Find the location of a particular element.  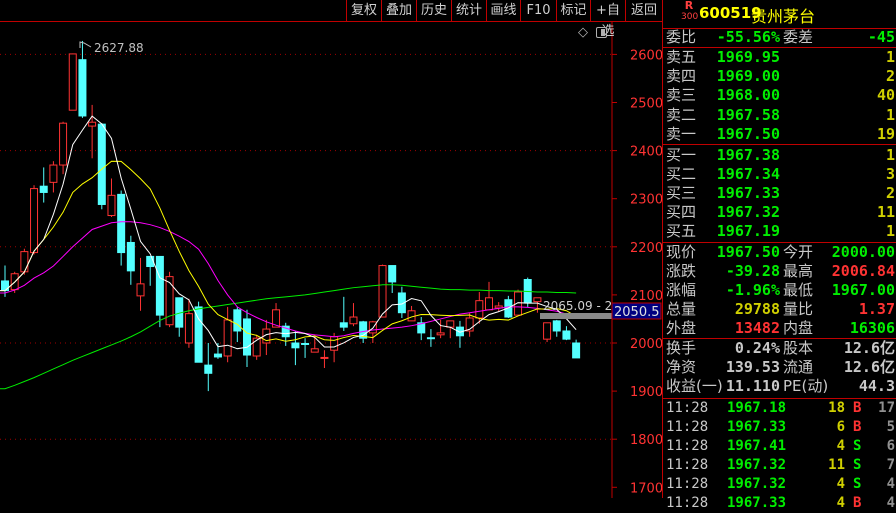

stat-value: 1967.50 is located at coordinates (748, 252).